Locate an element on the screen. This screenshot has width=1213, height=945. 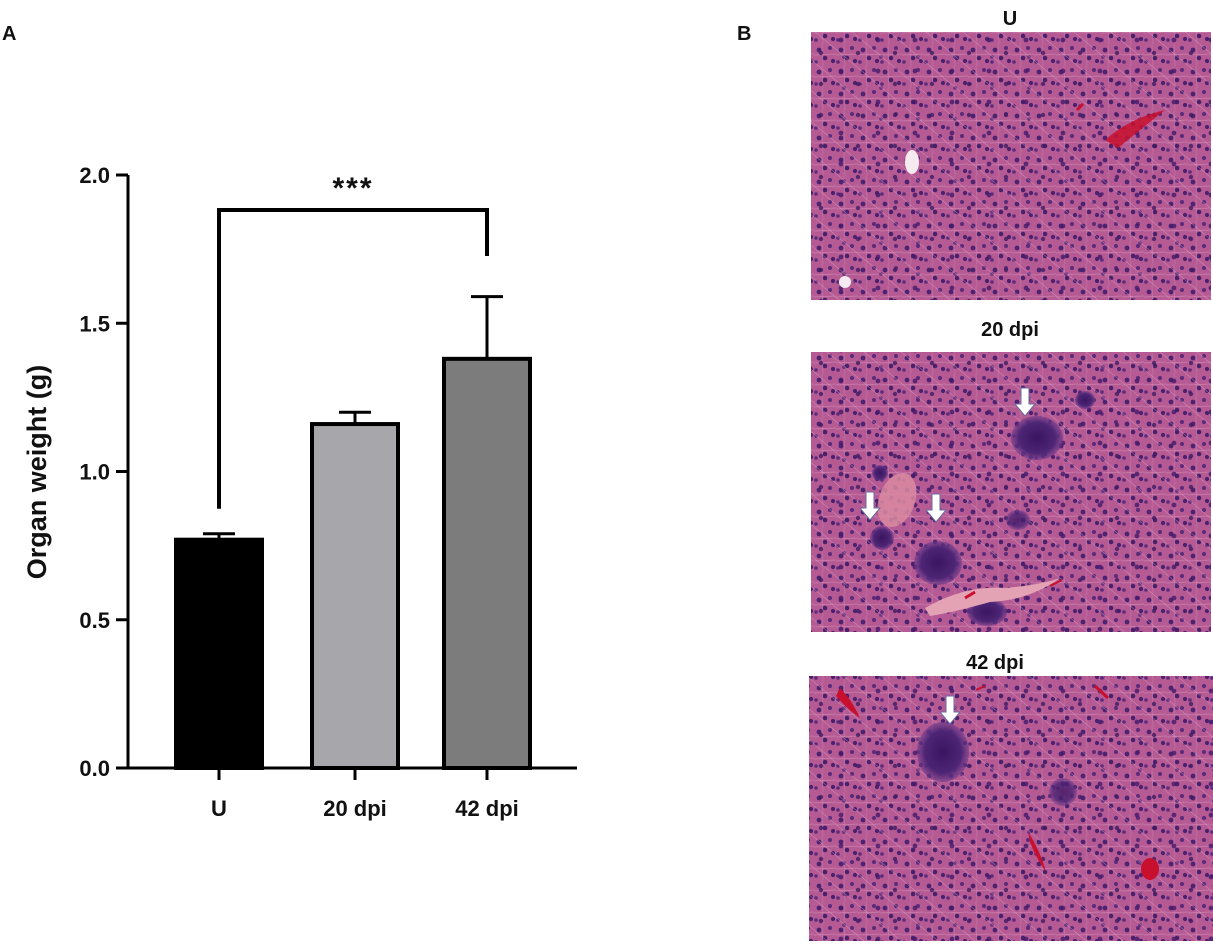
panel-b-label: B is located at coordinates (744, 34).